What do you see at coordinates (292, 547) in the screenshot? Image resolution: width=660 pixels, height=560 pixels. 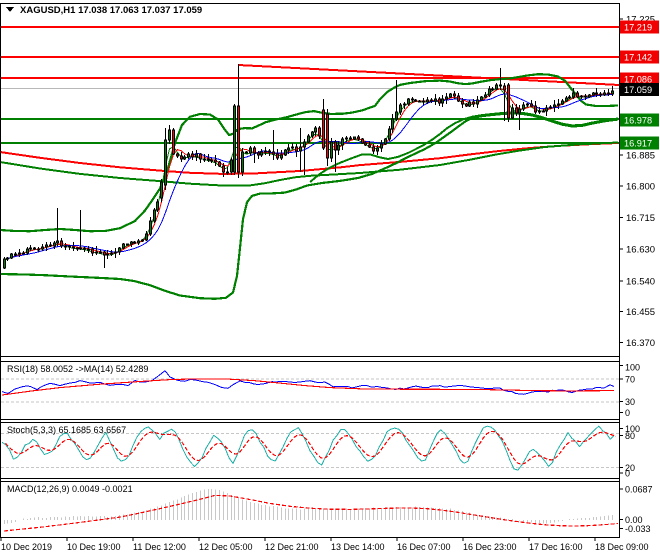 I see `svg-text: 12 Dec 21:00` at bounding box center [292, 547].